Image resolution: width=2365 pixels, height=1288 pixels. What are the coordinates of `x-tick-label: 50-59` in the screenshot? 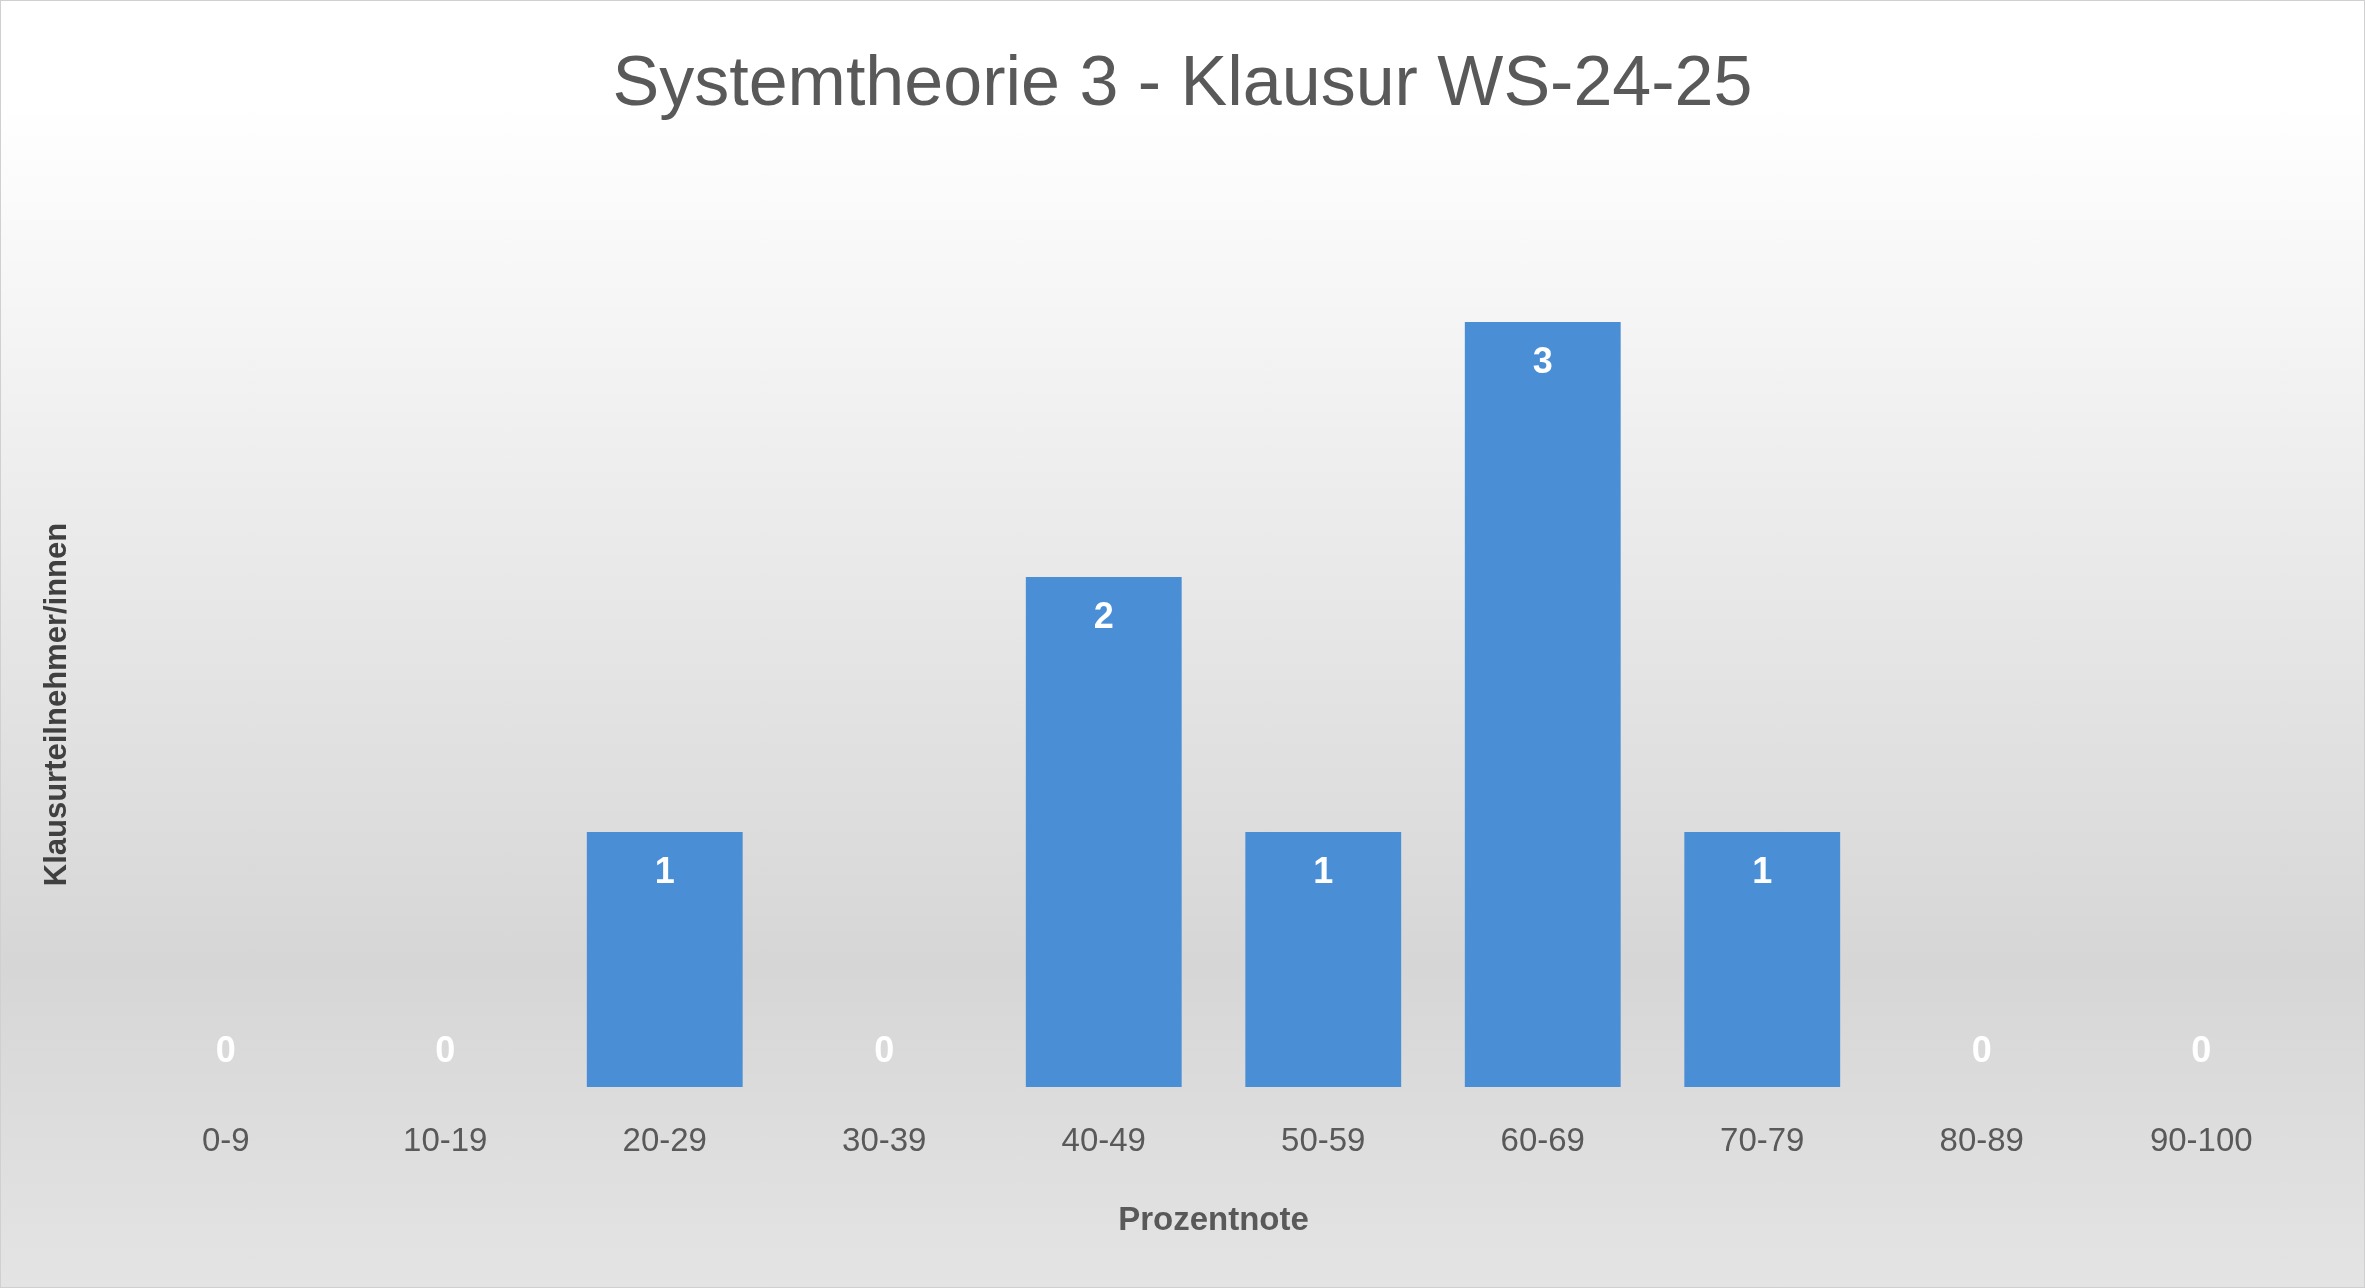 It's located at (1323, 1139).